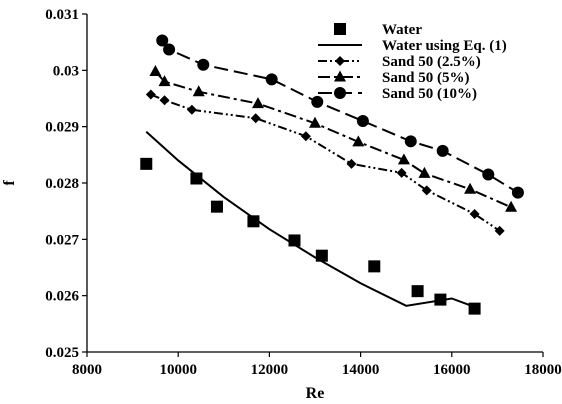 Image resolution: width=562 pixels, height=404 pixels. I want to click on y-tick-label: 0.031, so click(62, 15).